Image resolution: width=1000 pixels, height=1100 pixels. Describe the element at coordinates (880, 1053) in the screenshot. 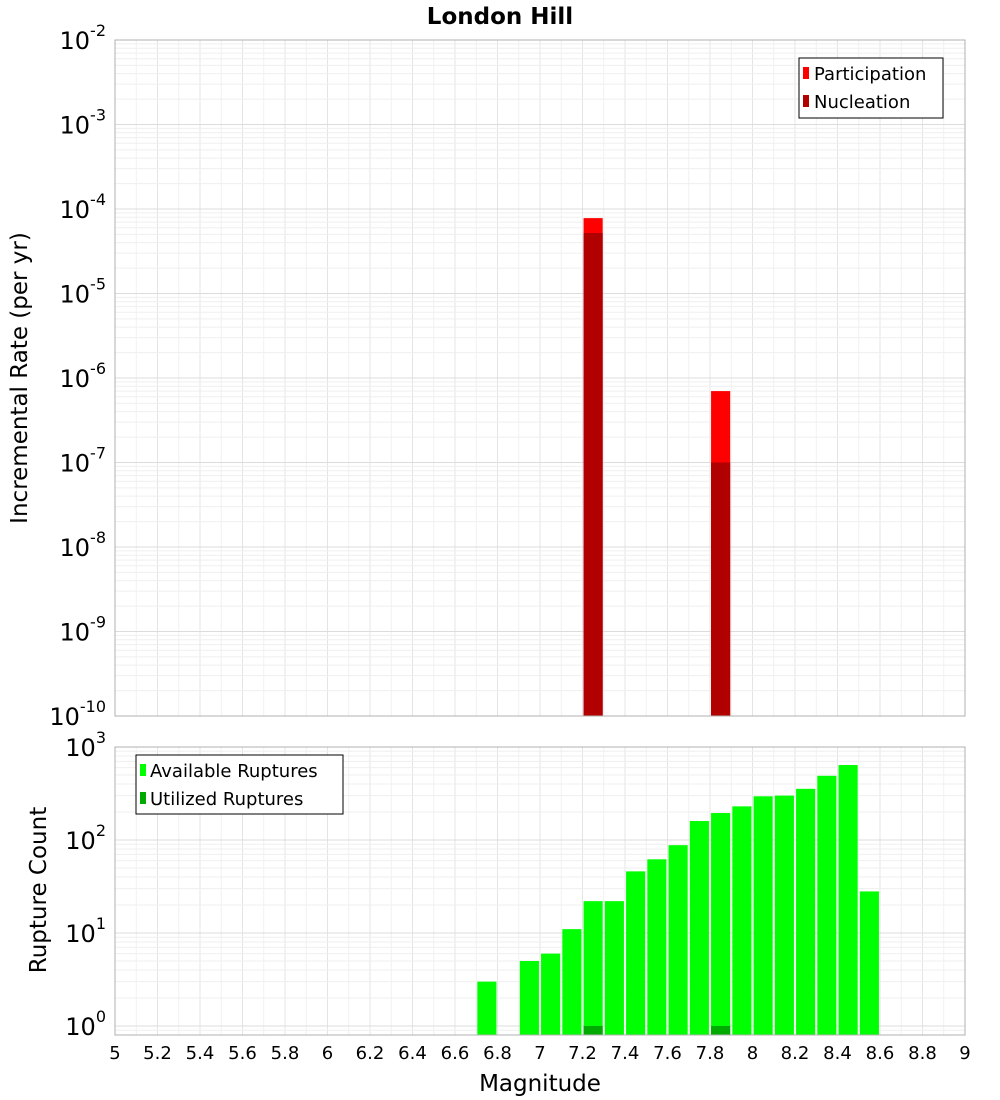

I see `x-tick-label: 8.6` at that location.